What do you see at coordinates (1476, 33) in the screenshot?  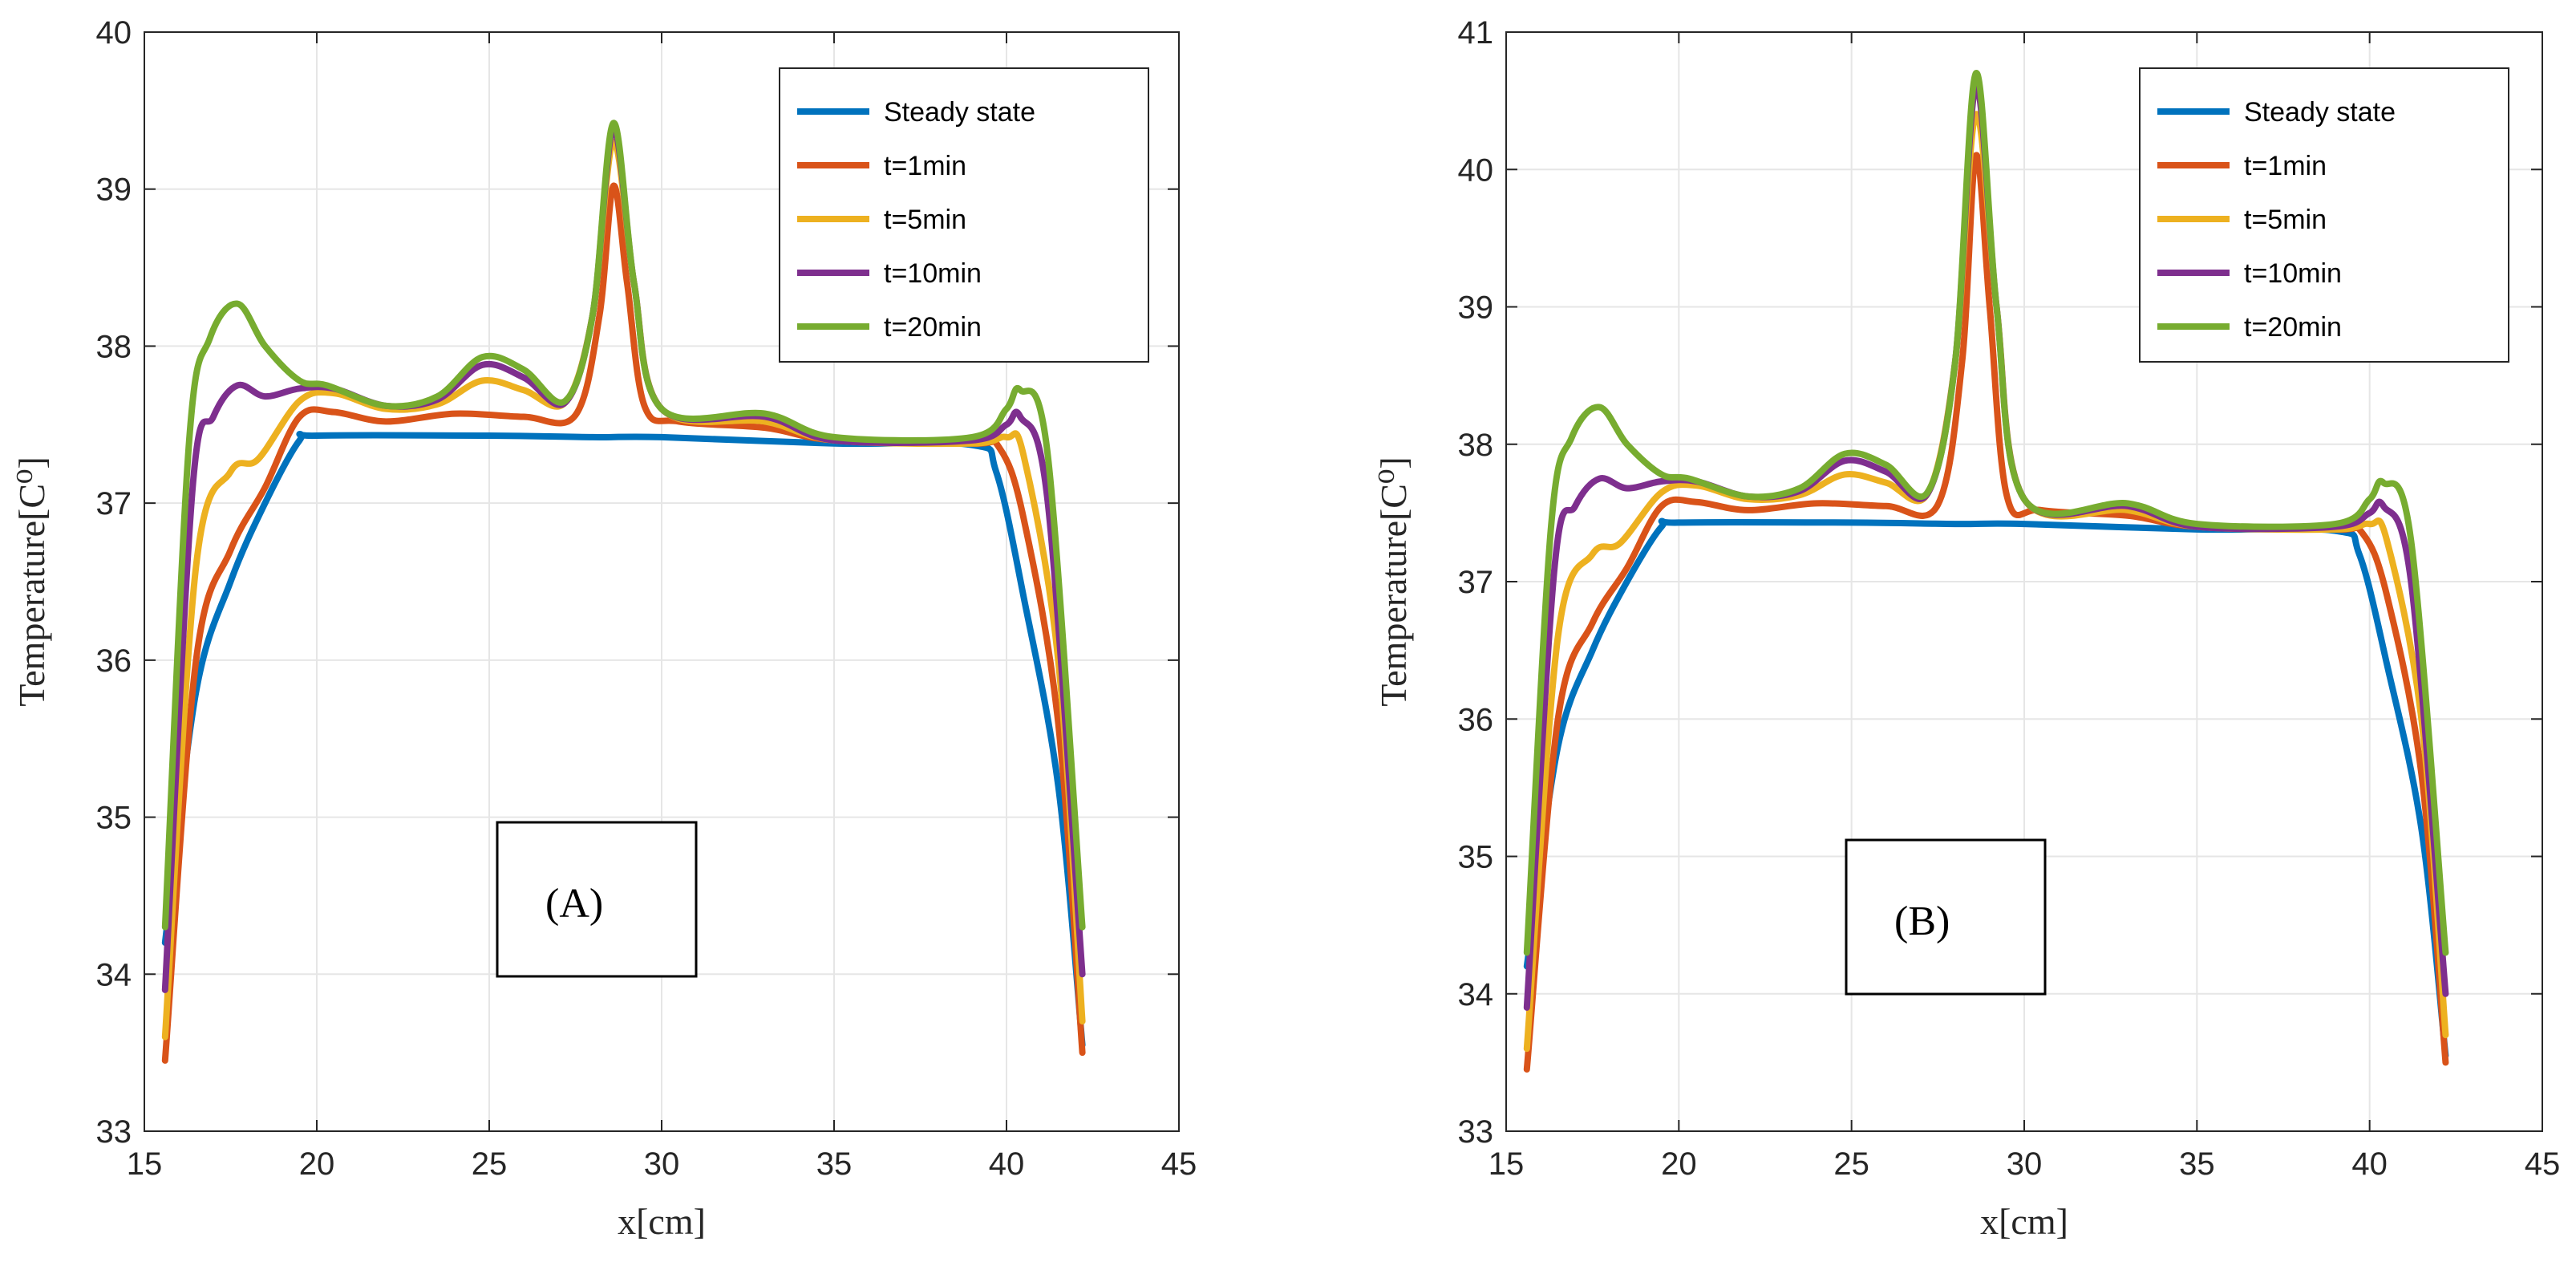 I see `y-tick-label: 41` at bounding box center [1476, 33].